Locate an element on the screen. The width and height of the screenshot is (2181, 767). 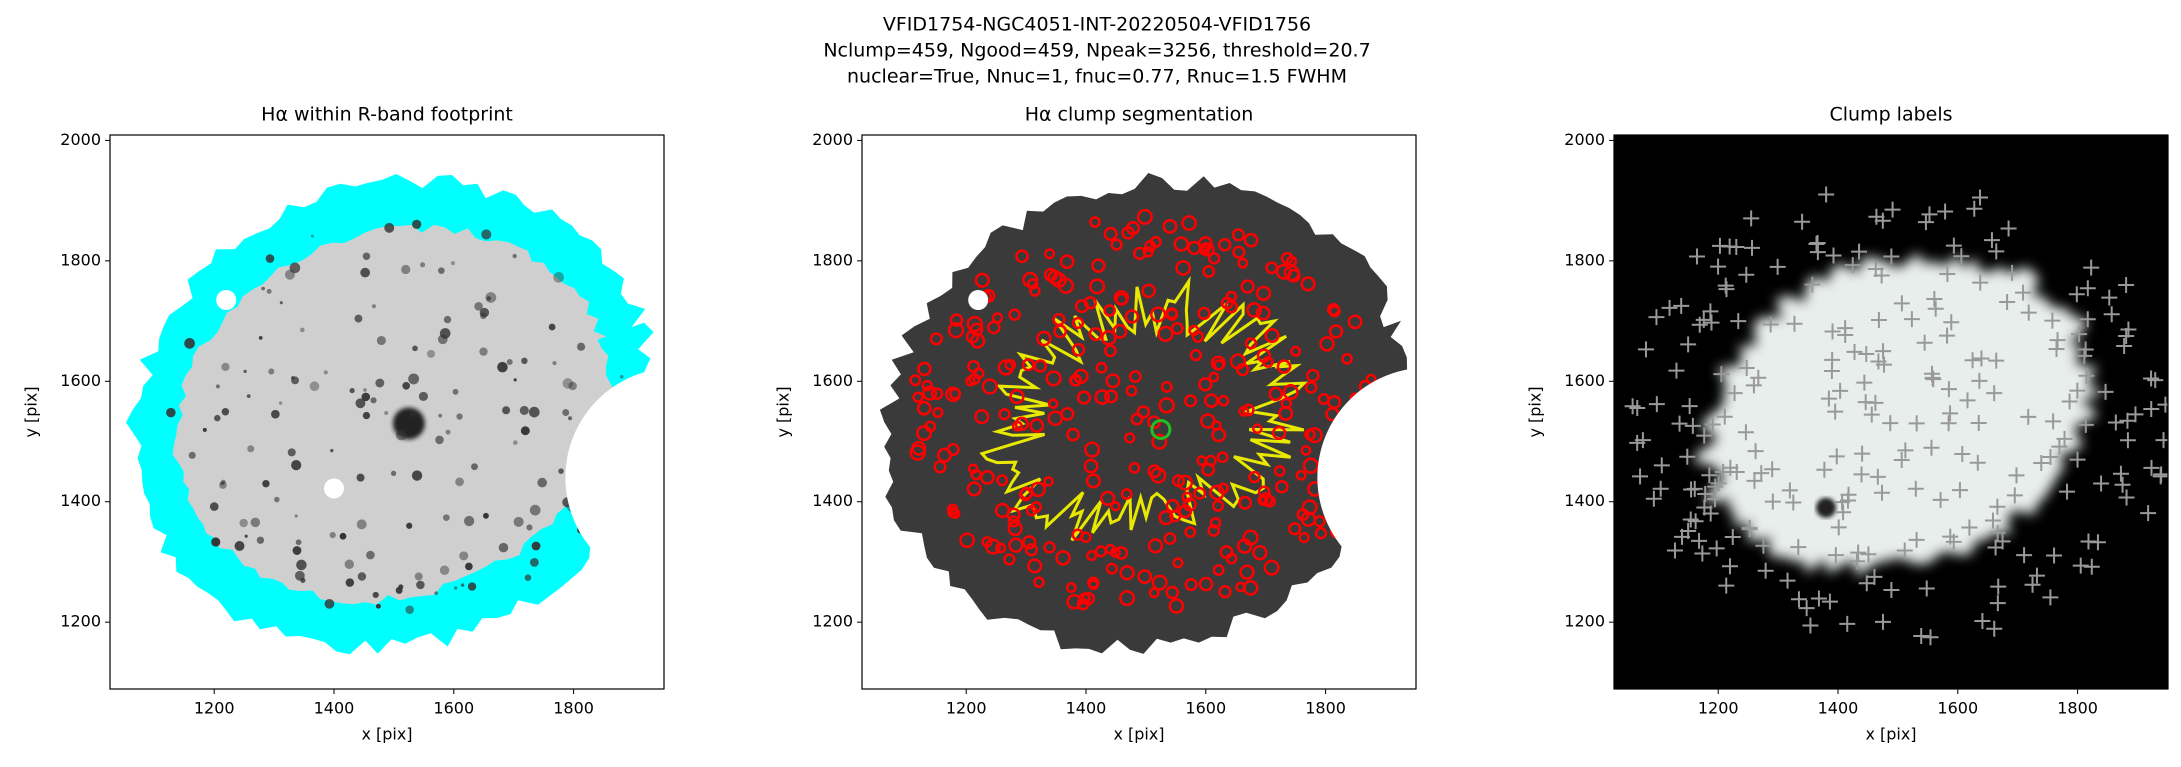
x-tick-label: 1200 is located at coordinates (966, 708).